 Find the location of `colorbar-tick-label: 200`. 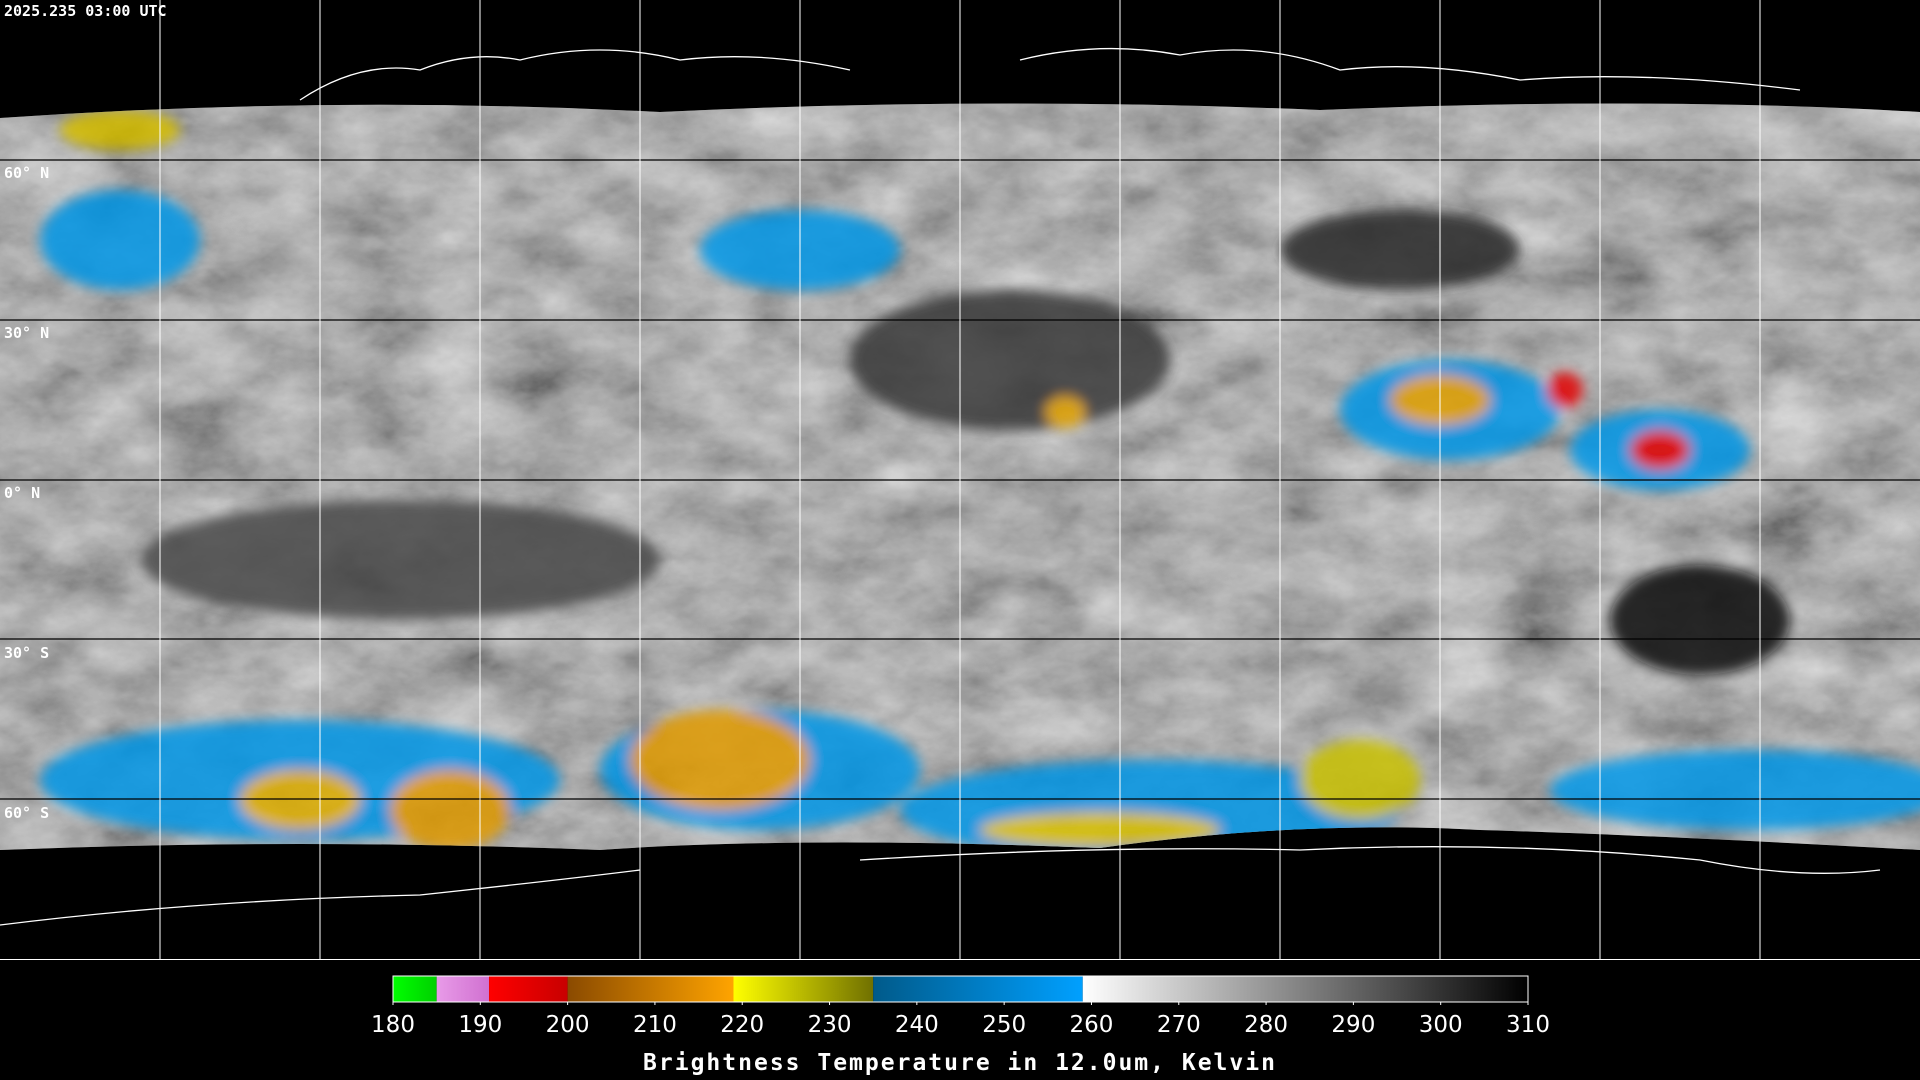

colorbar-tick-label: 200 is located at coordinates (568, 1025).